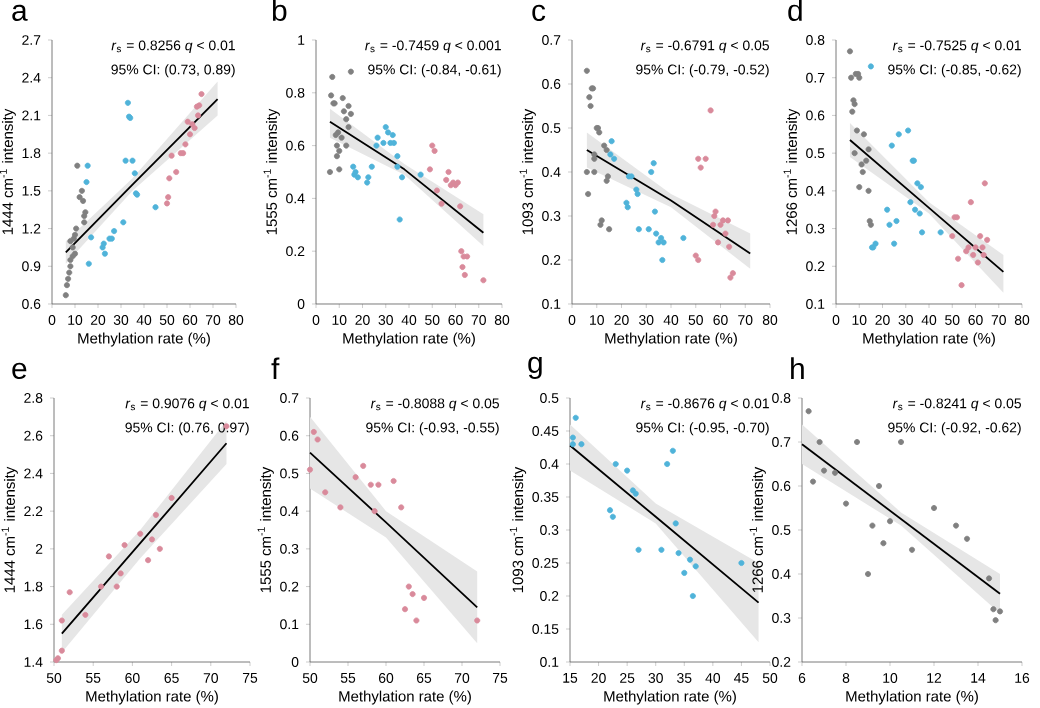 The height and width of the screenshot is (708, 1040). What do you see at coordinates (535, 367) in the screenshot?
I see `chart-title: g` at bounding box center [535, 367].